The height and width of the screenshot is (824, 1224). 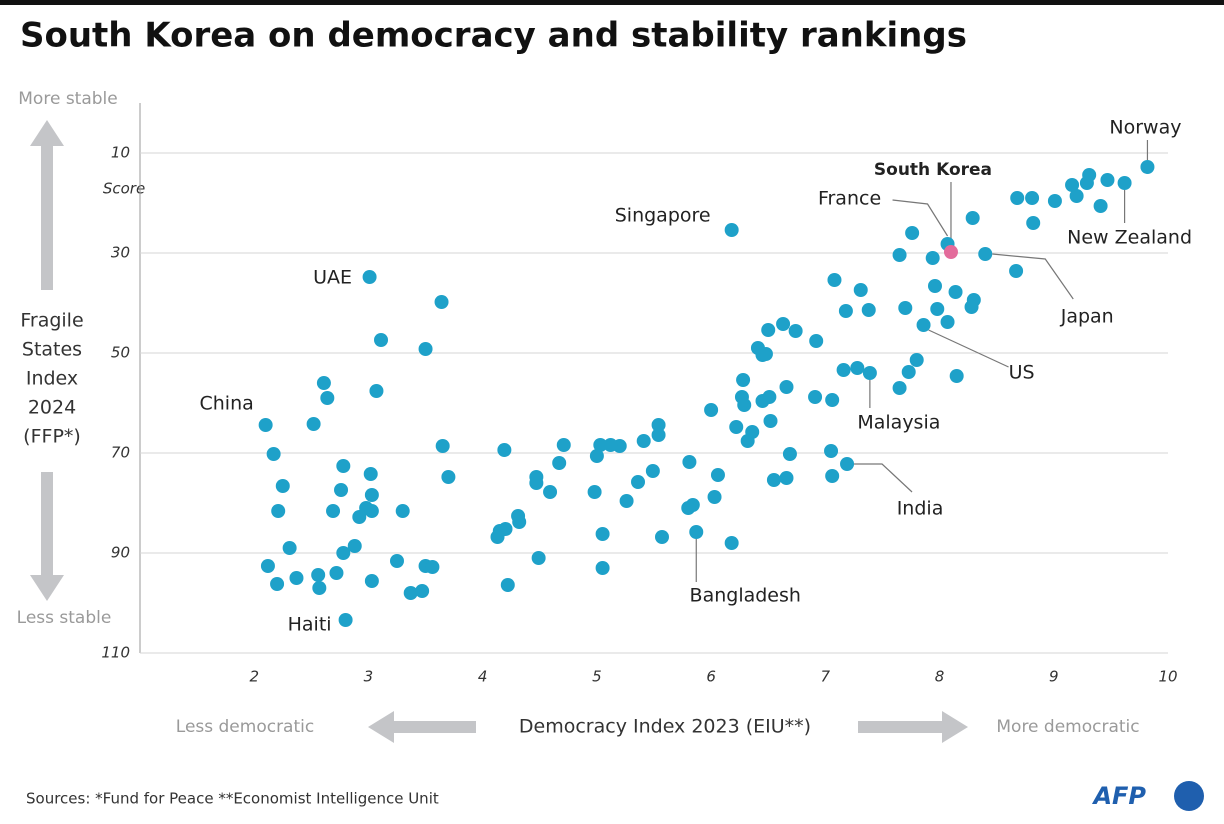 What do you see at coordinates (1087, 317) in the screenshot?
I see `point-label: Japan` at bounding box center [1087, 317].